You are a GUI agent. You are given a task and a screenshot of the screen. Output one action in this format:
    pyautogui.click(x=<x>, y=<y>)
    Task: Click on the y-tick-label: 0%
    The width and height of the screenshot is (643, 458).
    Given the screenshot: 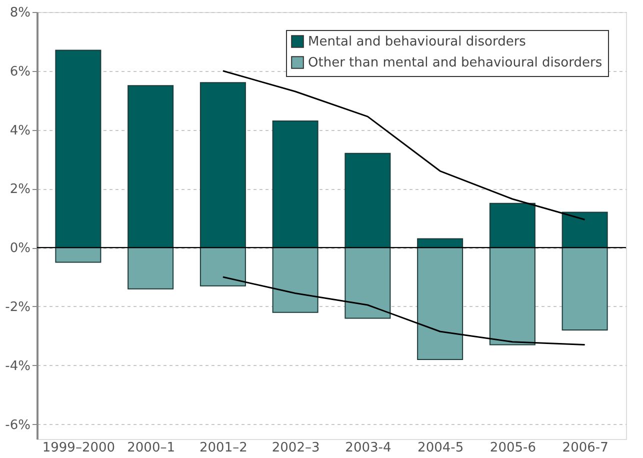 What is the action you would take?
    pyautogui.click(x=20, y=248)
    